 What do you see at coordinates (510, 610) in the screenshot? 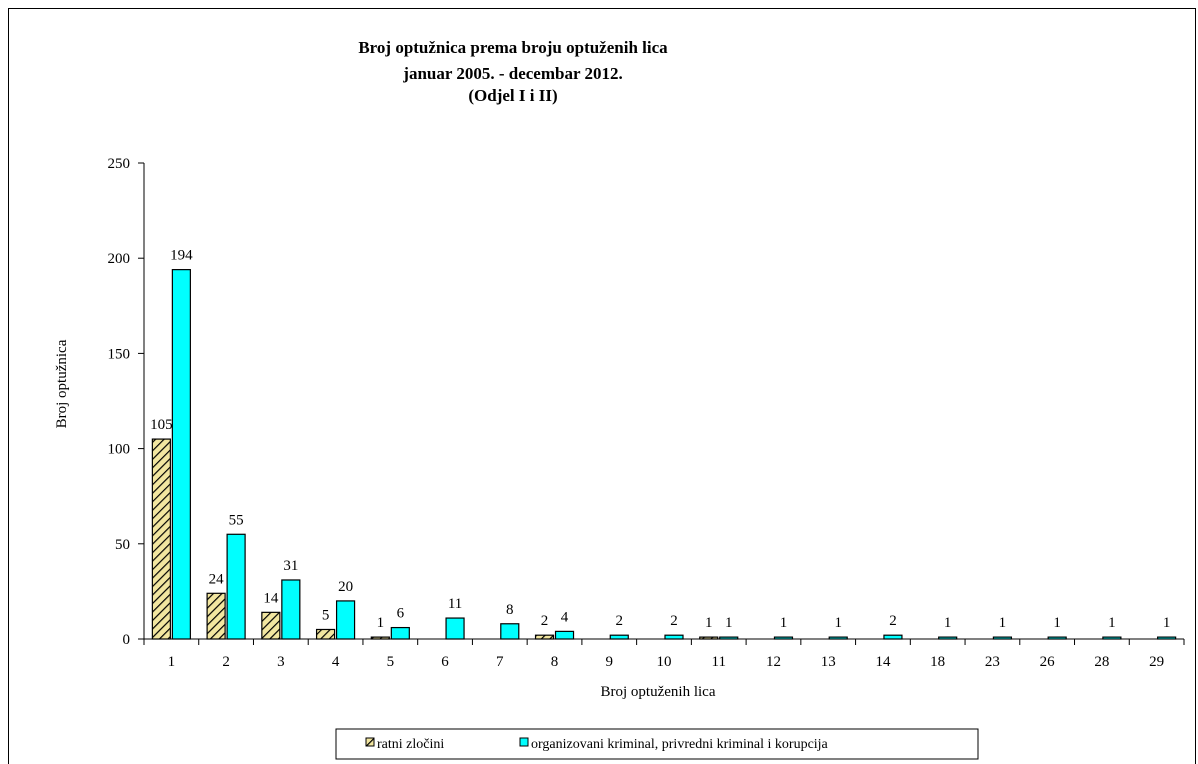
I see `data-label: 8` at bounding box center [510, 610].